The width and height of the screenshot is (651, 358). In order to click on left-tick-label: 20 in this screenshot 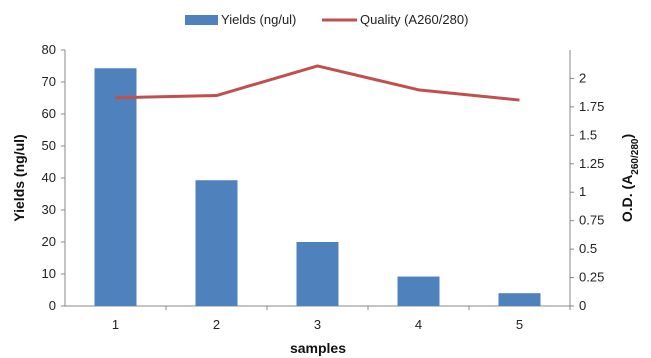, I will do `click(49, 241)`.